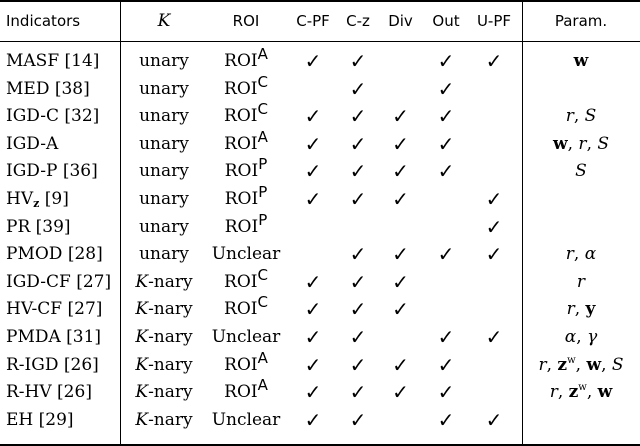  What do you see at coordinates (54, 254) in the screenshot?
I see `indicator-name: PMOD [28]` at bounding box center [54, 254].